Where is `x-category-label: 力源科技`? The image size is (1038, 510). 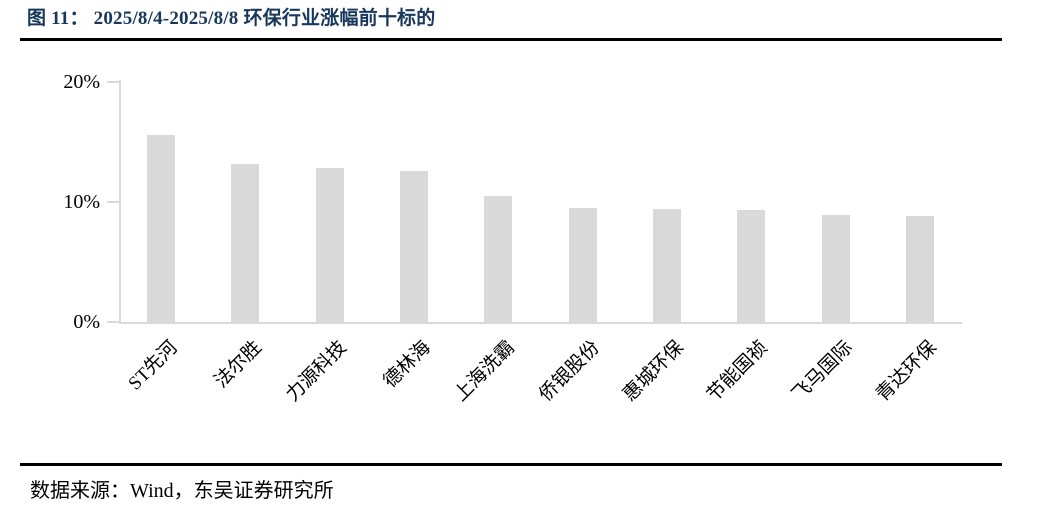 x-category-label: 力源科技 is located at coordinates (316, 371).